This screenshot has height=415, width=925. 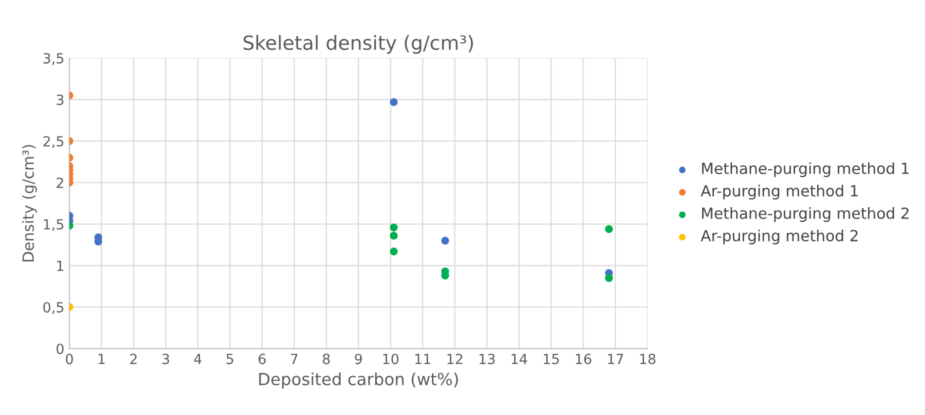 What do you see at coordinates (60, 349) in the screenshot?
I see `y-tick-label: 0` at bounding box center [60, 349].